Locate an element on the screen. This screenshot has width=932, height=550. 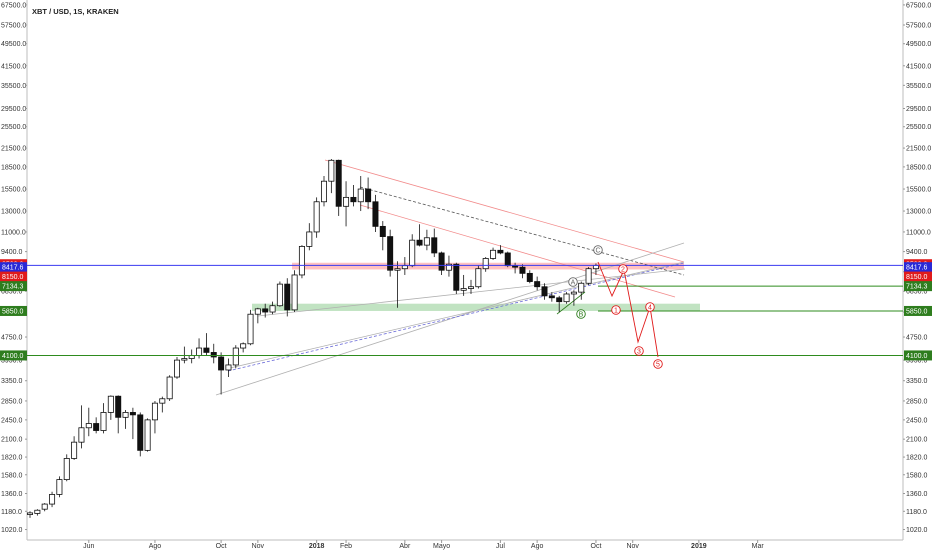
y-tick-label-right: 67500.0 is located at coordinates (918, 5).